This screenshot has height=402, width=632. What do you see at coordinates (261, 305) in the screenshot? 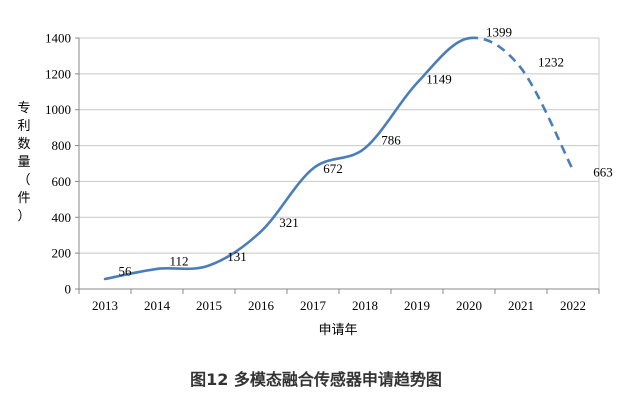
I see `x-tick-label: 2016` at bounding box center [261, 305].